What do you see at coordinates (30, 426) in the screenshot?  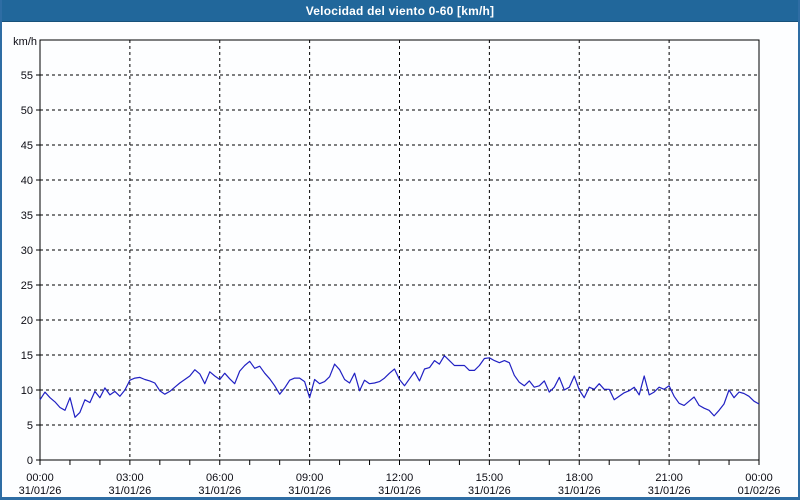 I see `y-tick-label: 5` at bounding box center [30, 426].